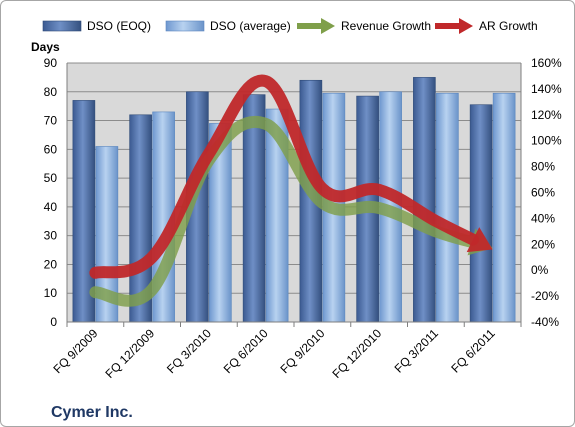 The height and width of the screenshot is (427, 575). Describe the element at coordinates (417, 351) in the screenshot. I see `x-tick-label: FQ 3/2011` at that location.